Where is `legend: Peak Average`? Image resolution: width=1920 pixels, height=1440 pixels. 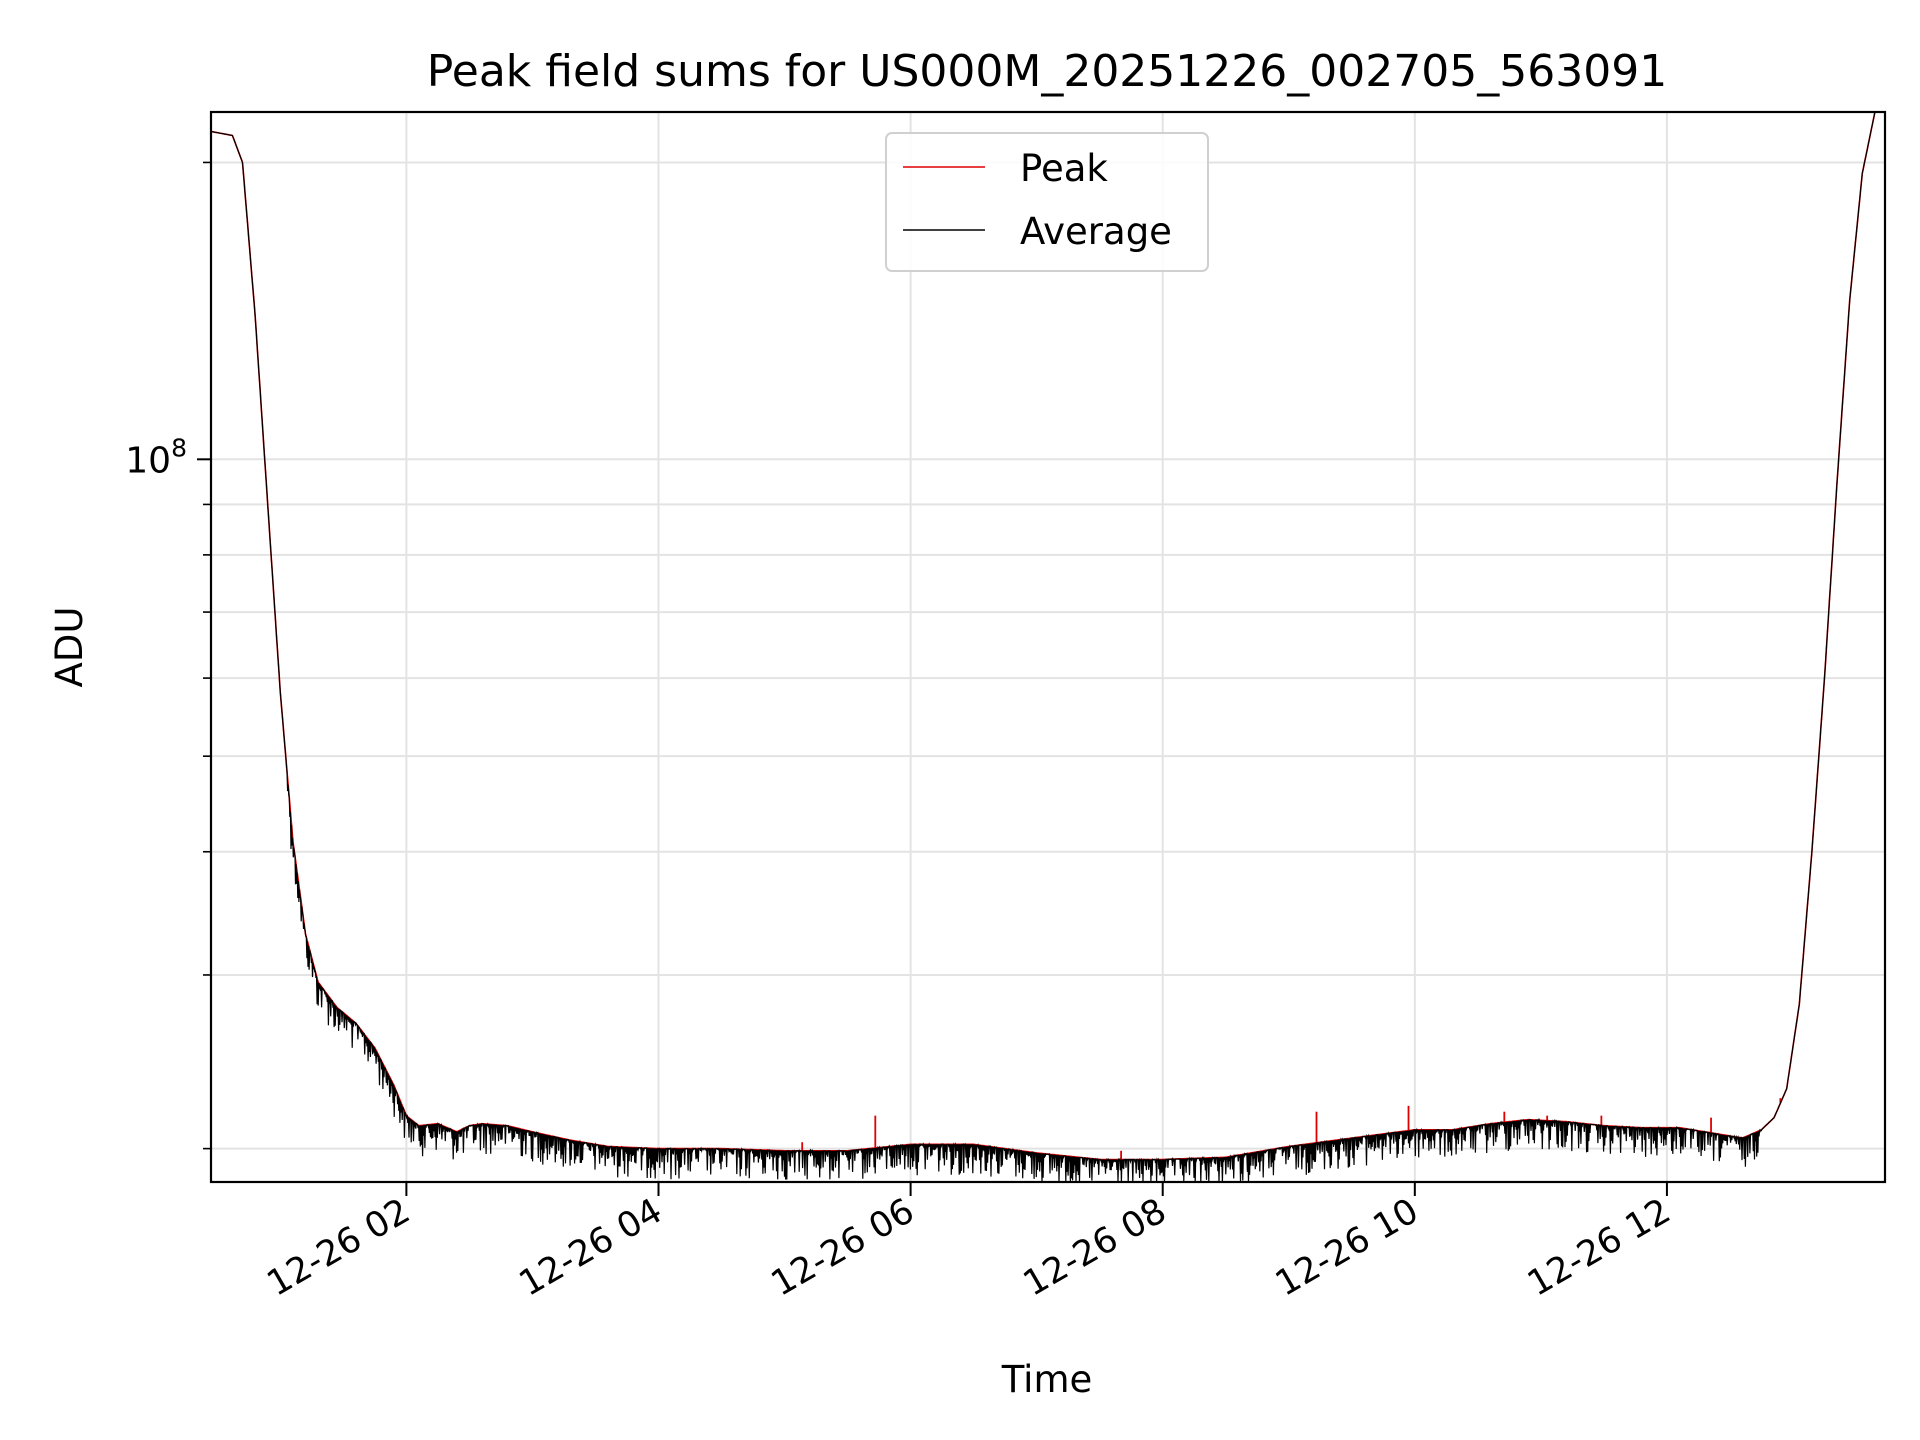
legend: Peak Average is located at coordinates (1047, 202).